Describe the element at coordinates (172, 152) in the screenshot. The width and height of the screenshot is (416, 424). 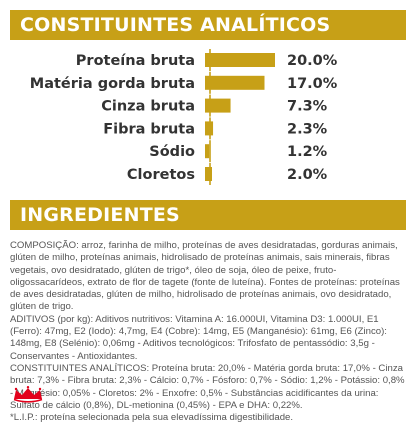
I see `nutrient-label: Sódio` at that location.